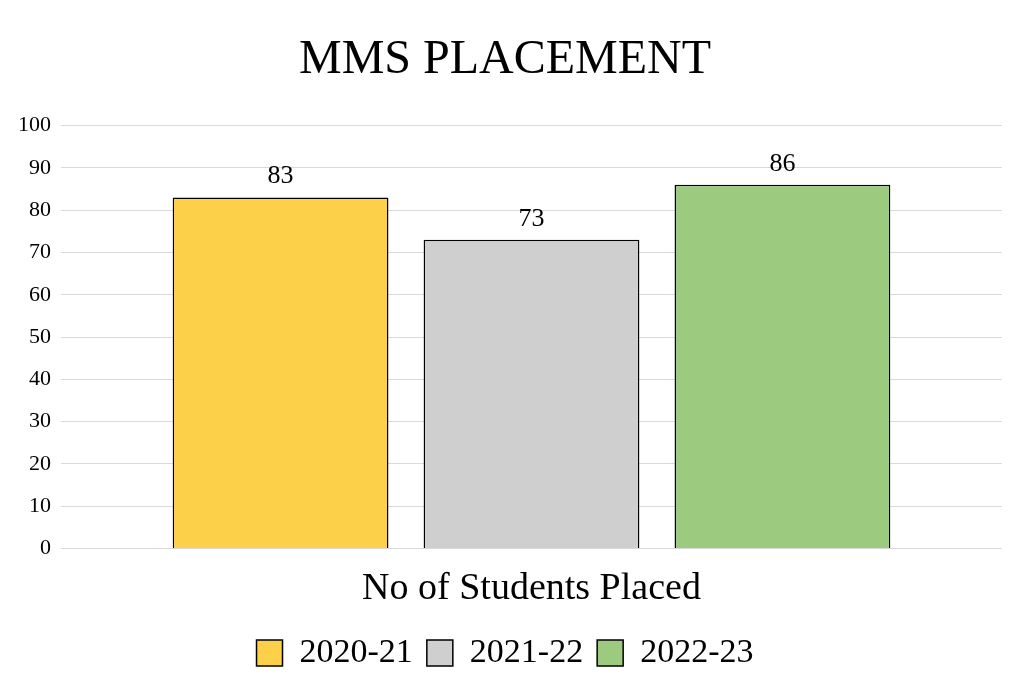 The image size is (1024, 698). I want to click on y-tick-label: 50, so click(40, 335).